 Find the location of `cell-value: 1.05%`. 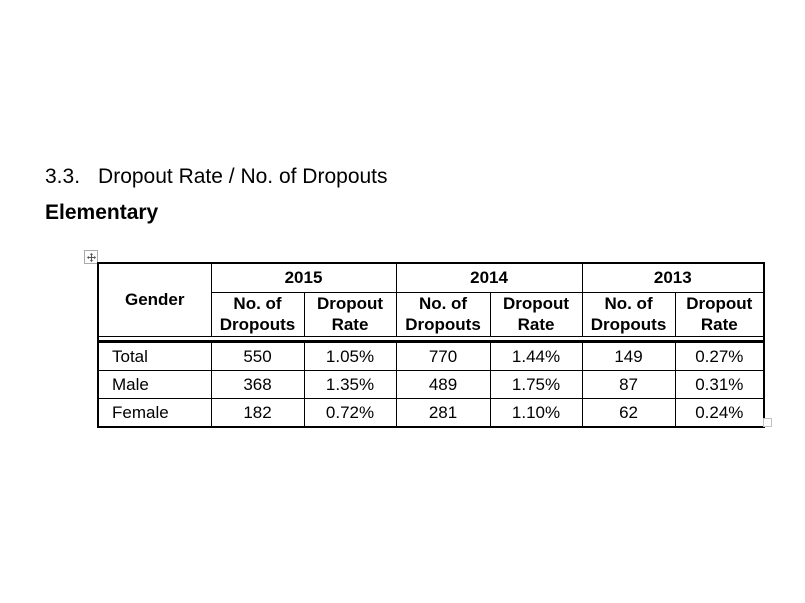

cell-value: 1.05% is located at coordinates (350, 356).